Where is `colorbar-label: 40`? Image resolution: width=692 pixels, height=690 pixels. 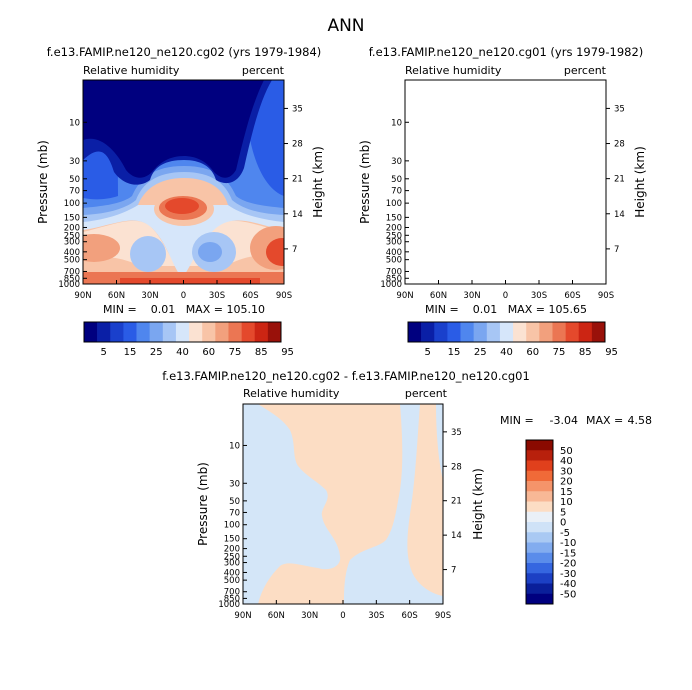
colorbar-label: 40 is located at coordinates (566, 461).